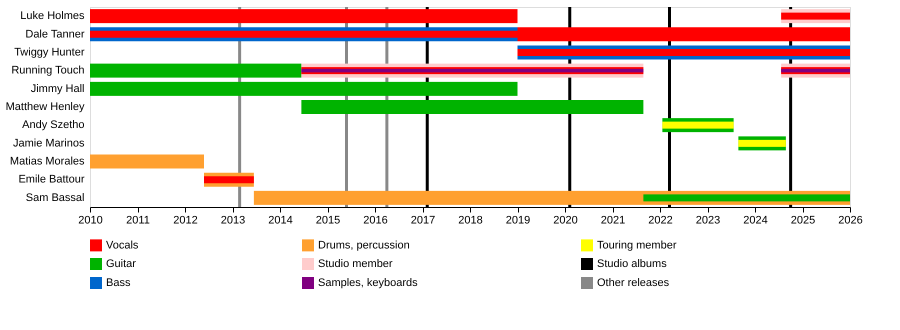 The height and width of the screenshot is (330, 900). What do you see at coordinates (632, 264) in the screenshot?
I see `legend-label: Studio albums` at bounding box center [632, 264].